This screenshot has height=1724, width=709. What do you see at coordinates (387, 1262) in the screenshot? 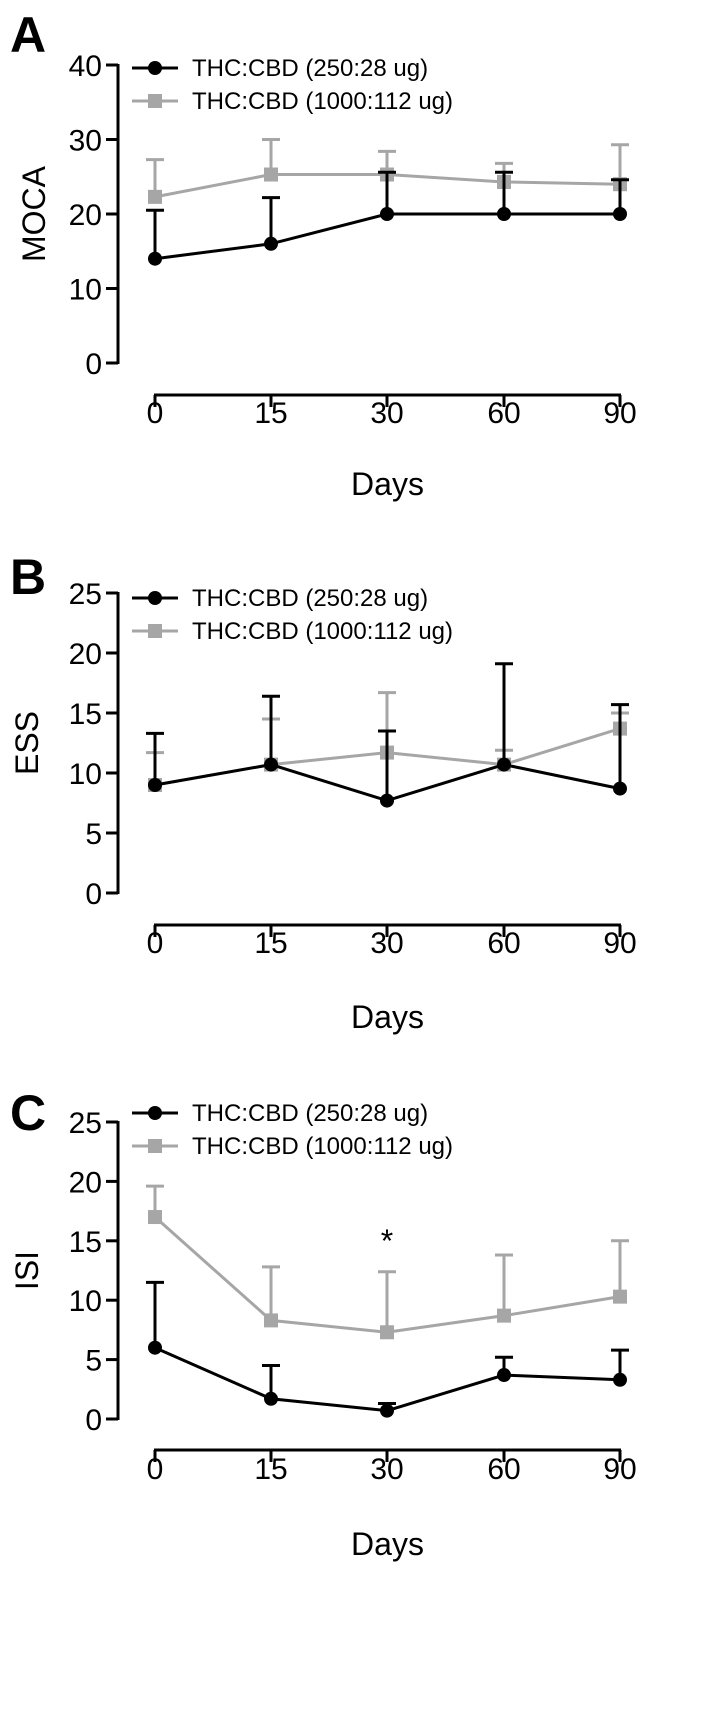
I see `series-high-dose` at bounding box center [387, 1262].